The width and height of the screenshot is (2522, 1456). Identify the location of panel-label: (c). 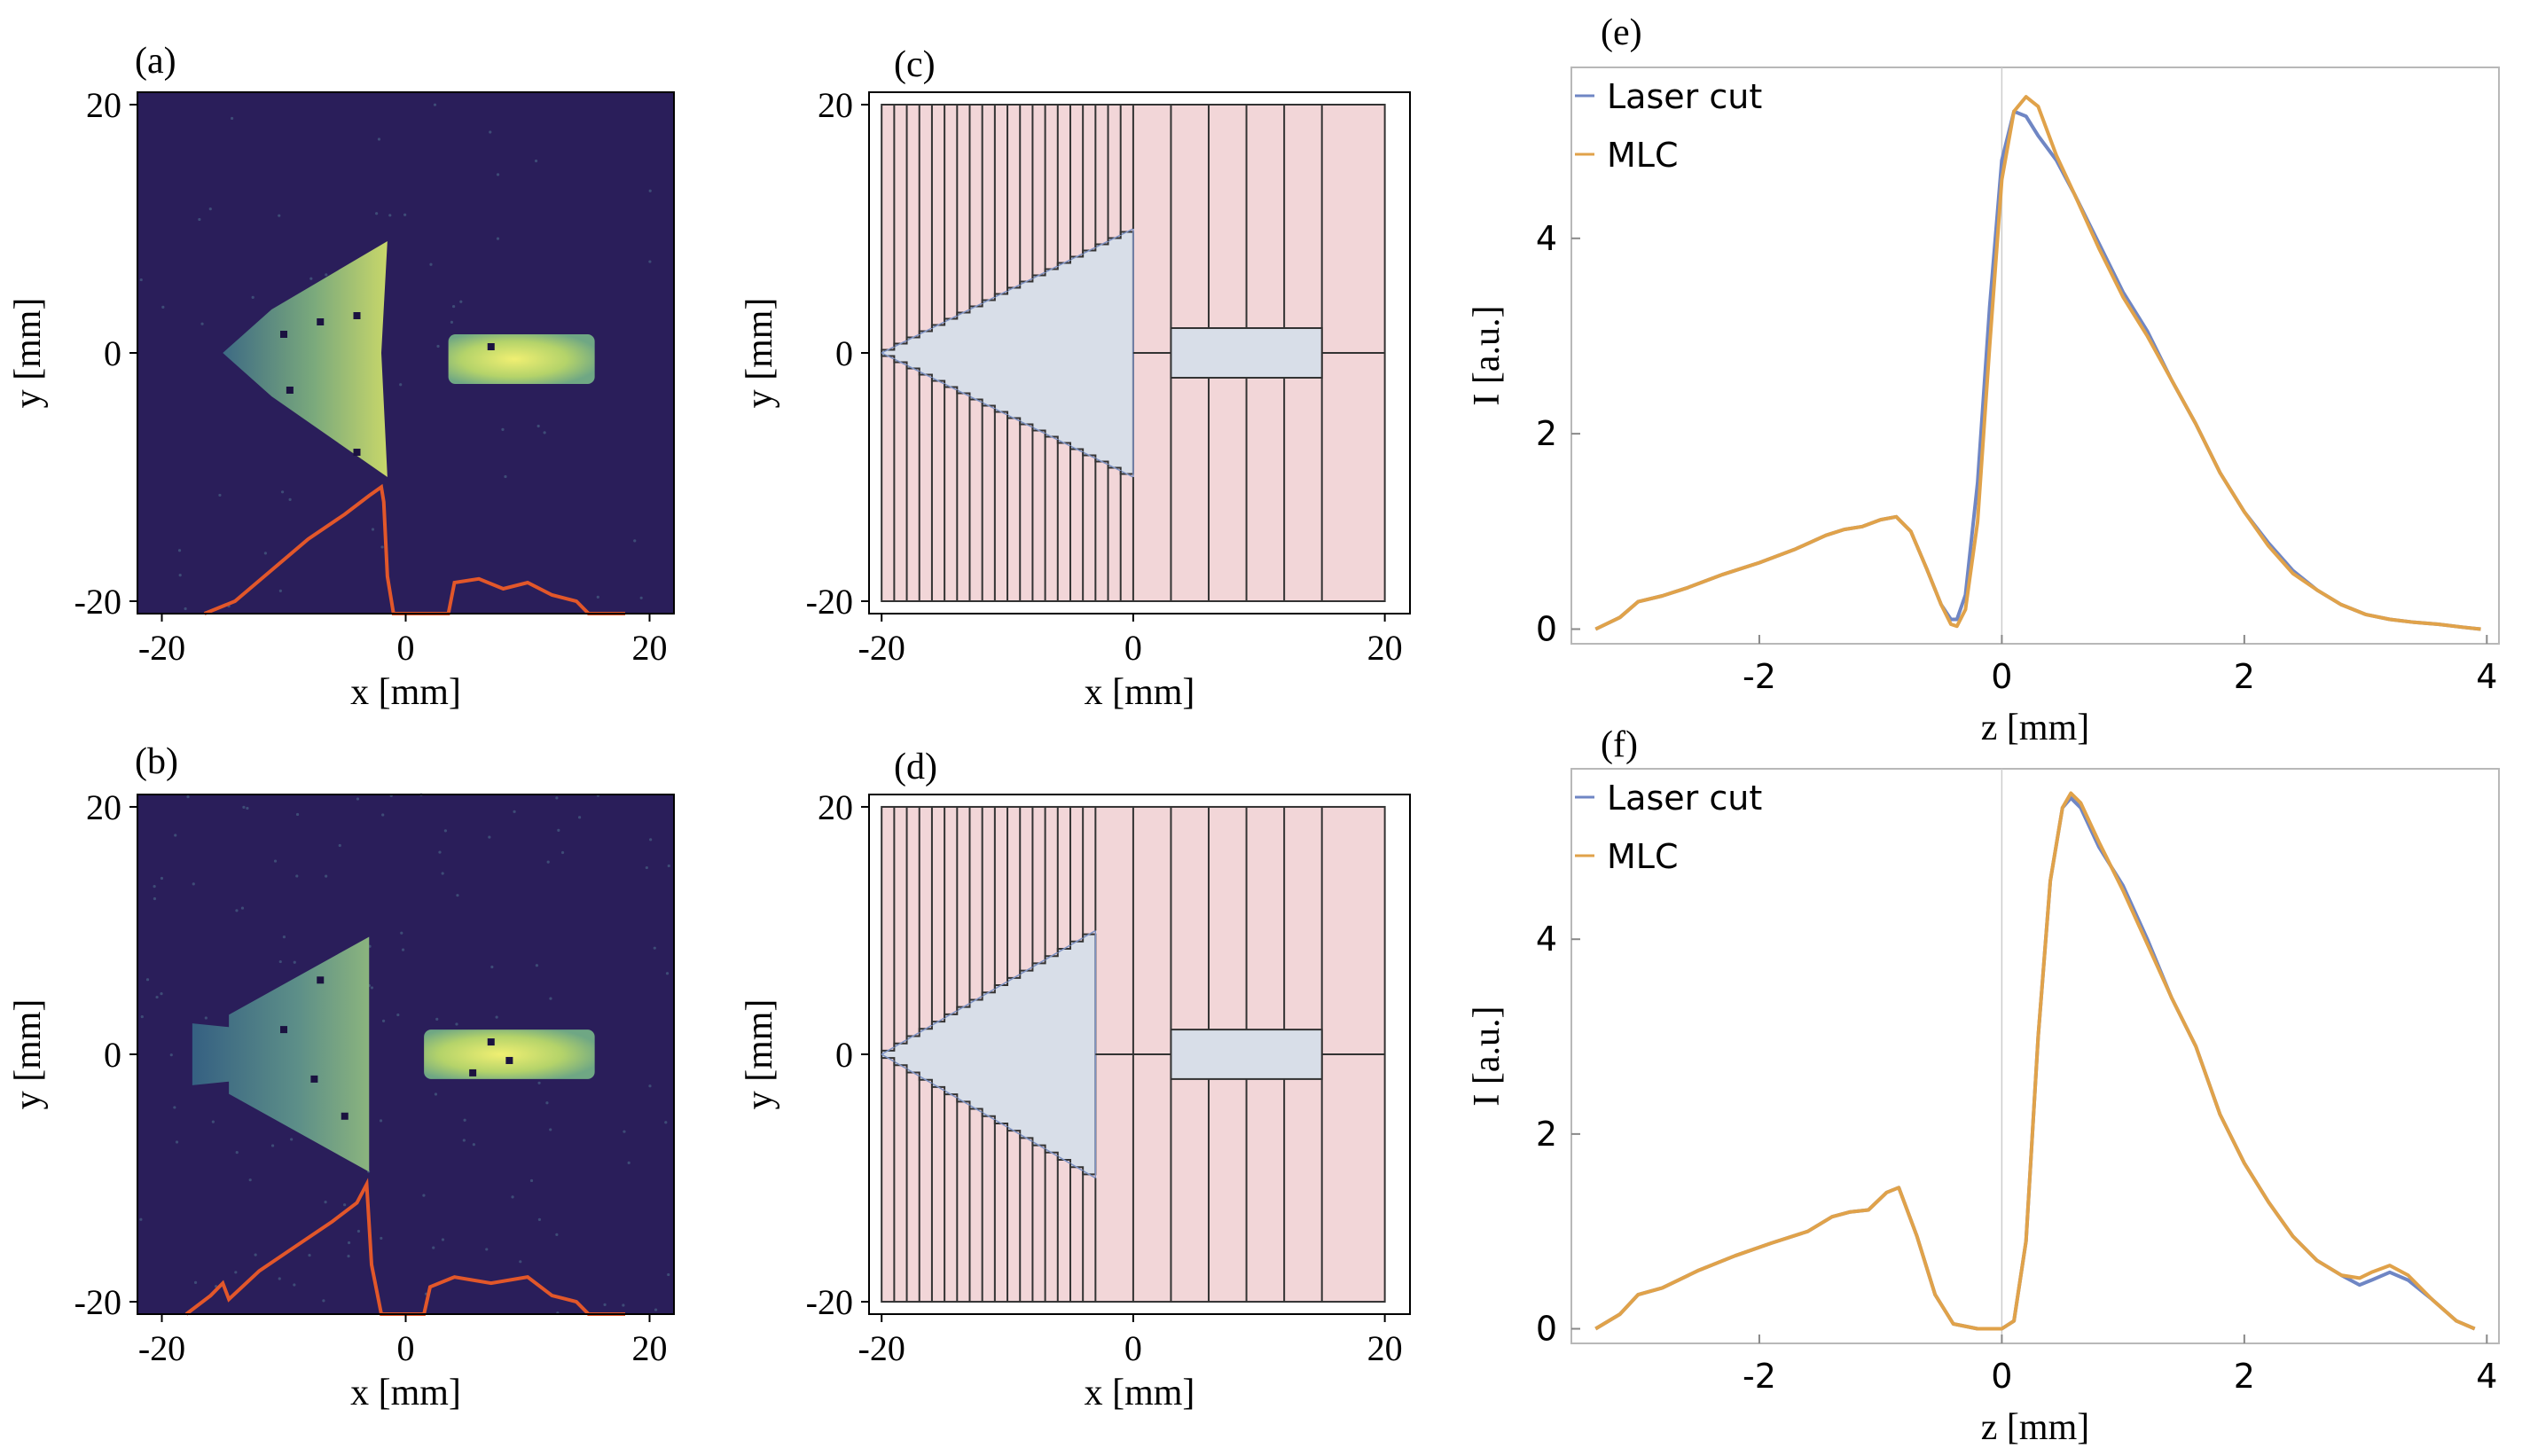
(915, 64).